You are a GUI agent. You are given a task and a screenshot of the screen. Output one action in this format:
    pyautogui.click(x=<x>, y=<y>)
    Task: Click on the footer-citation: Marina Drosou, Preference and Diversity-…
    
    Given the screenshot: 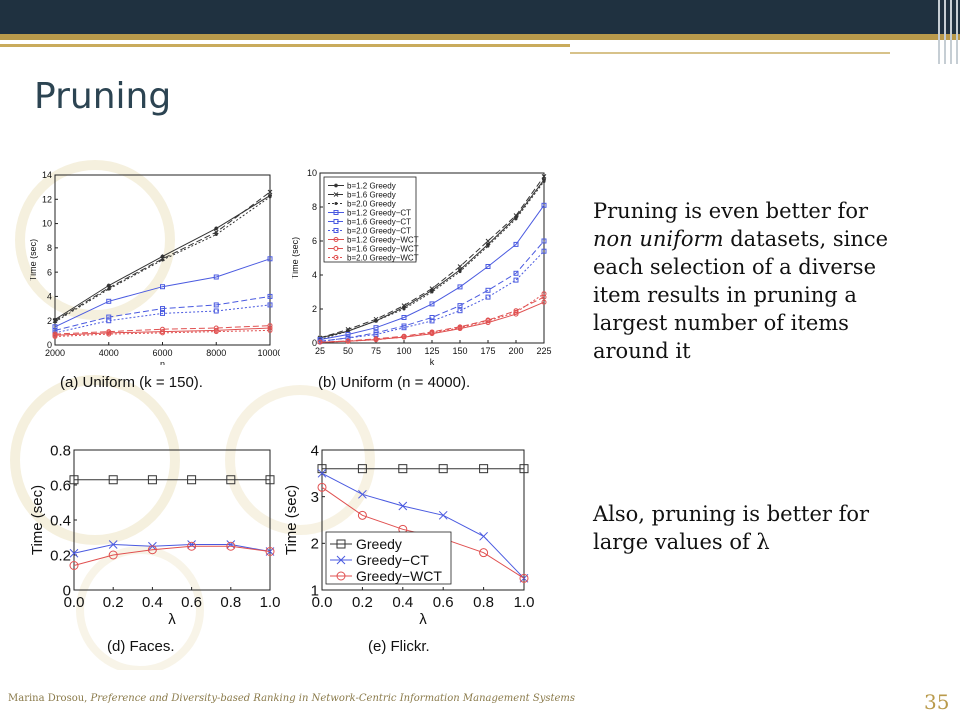 What is the action you would take?
    pyautogui.click(x=291, y=698)
    